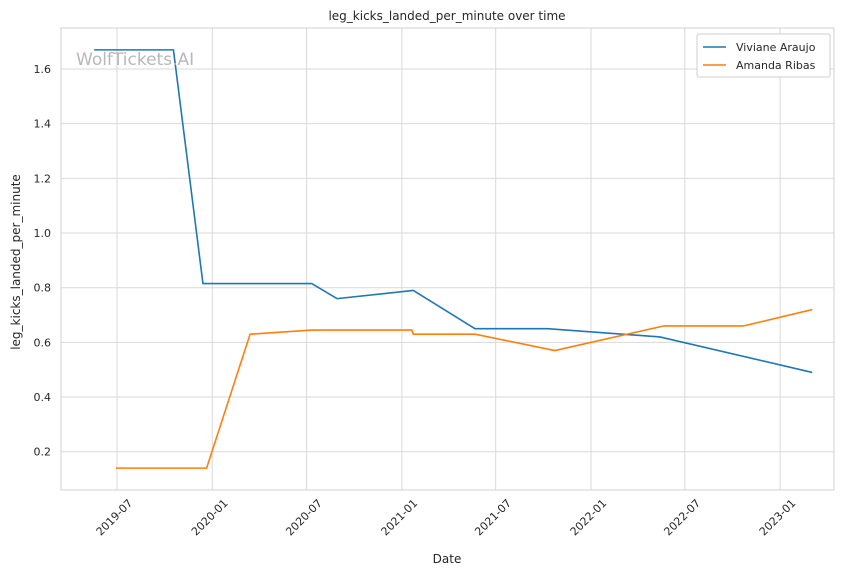 The width and height of the screenshot is (844, 575). Describe the element at coordinates (43, 452) in the screenshot. I see `y-tick-label: 0.2` at that location.